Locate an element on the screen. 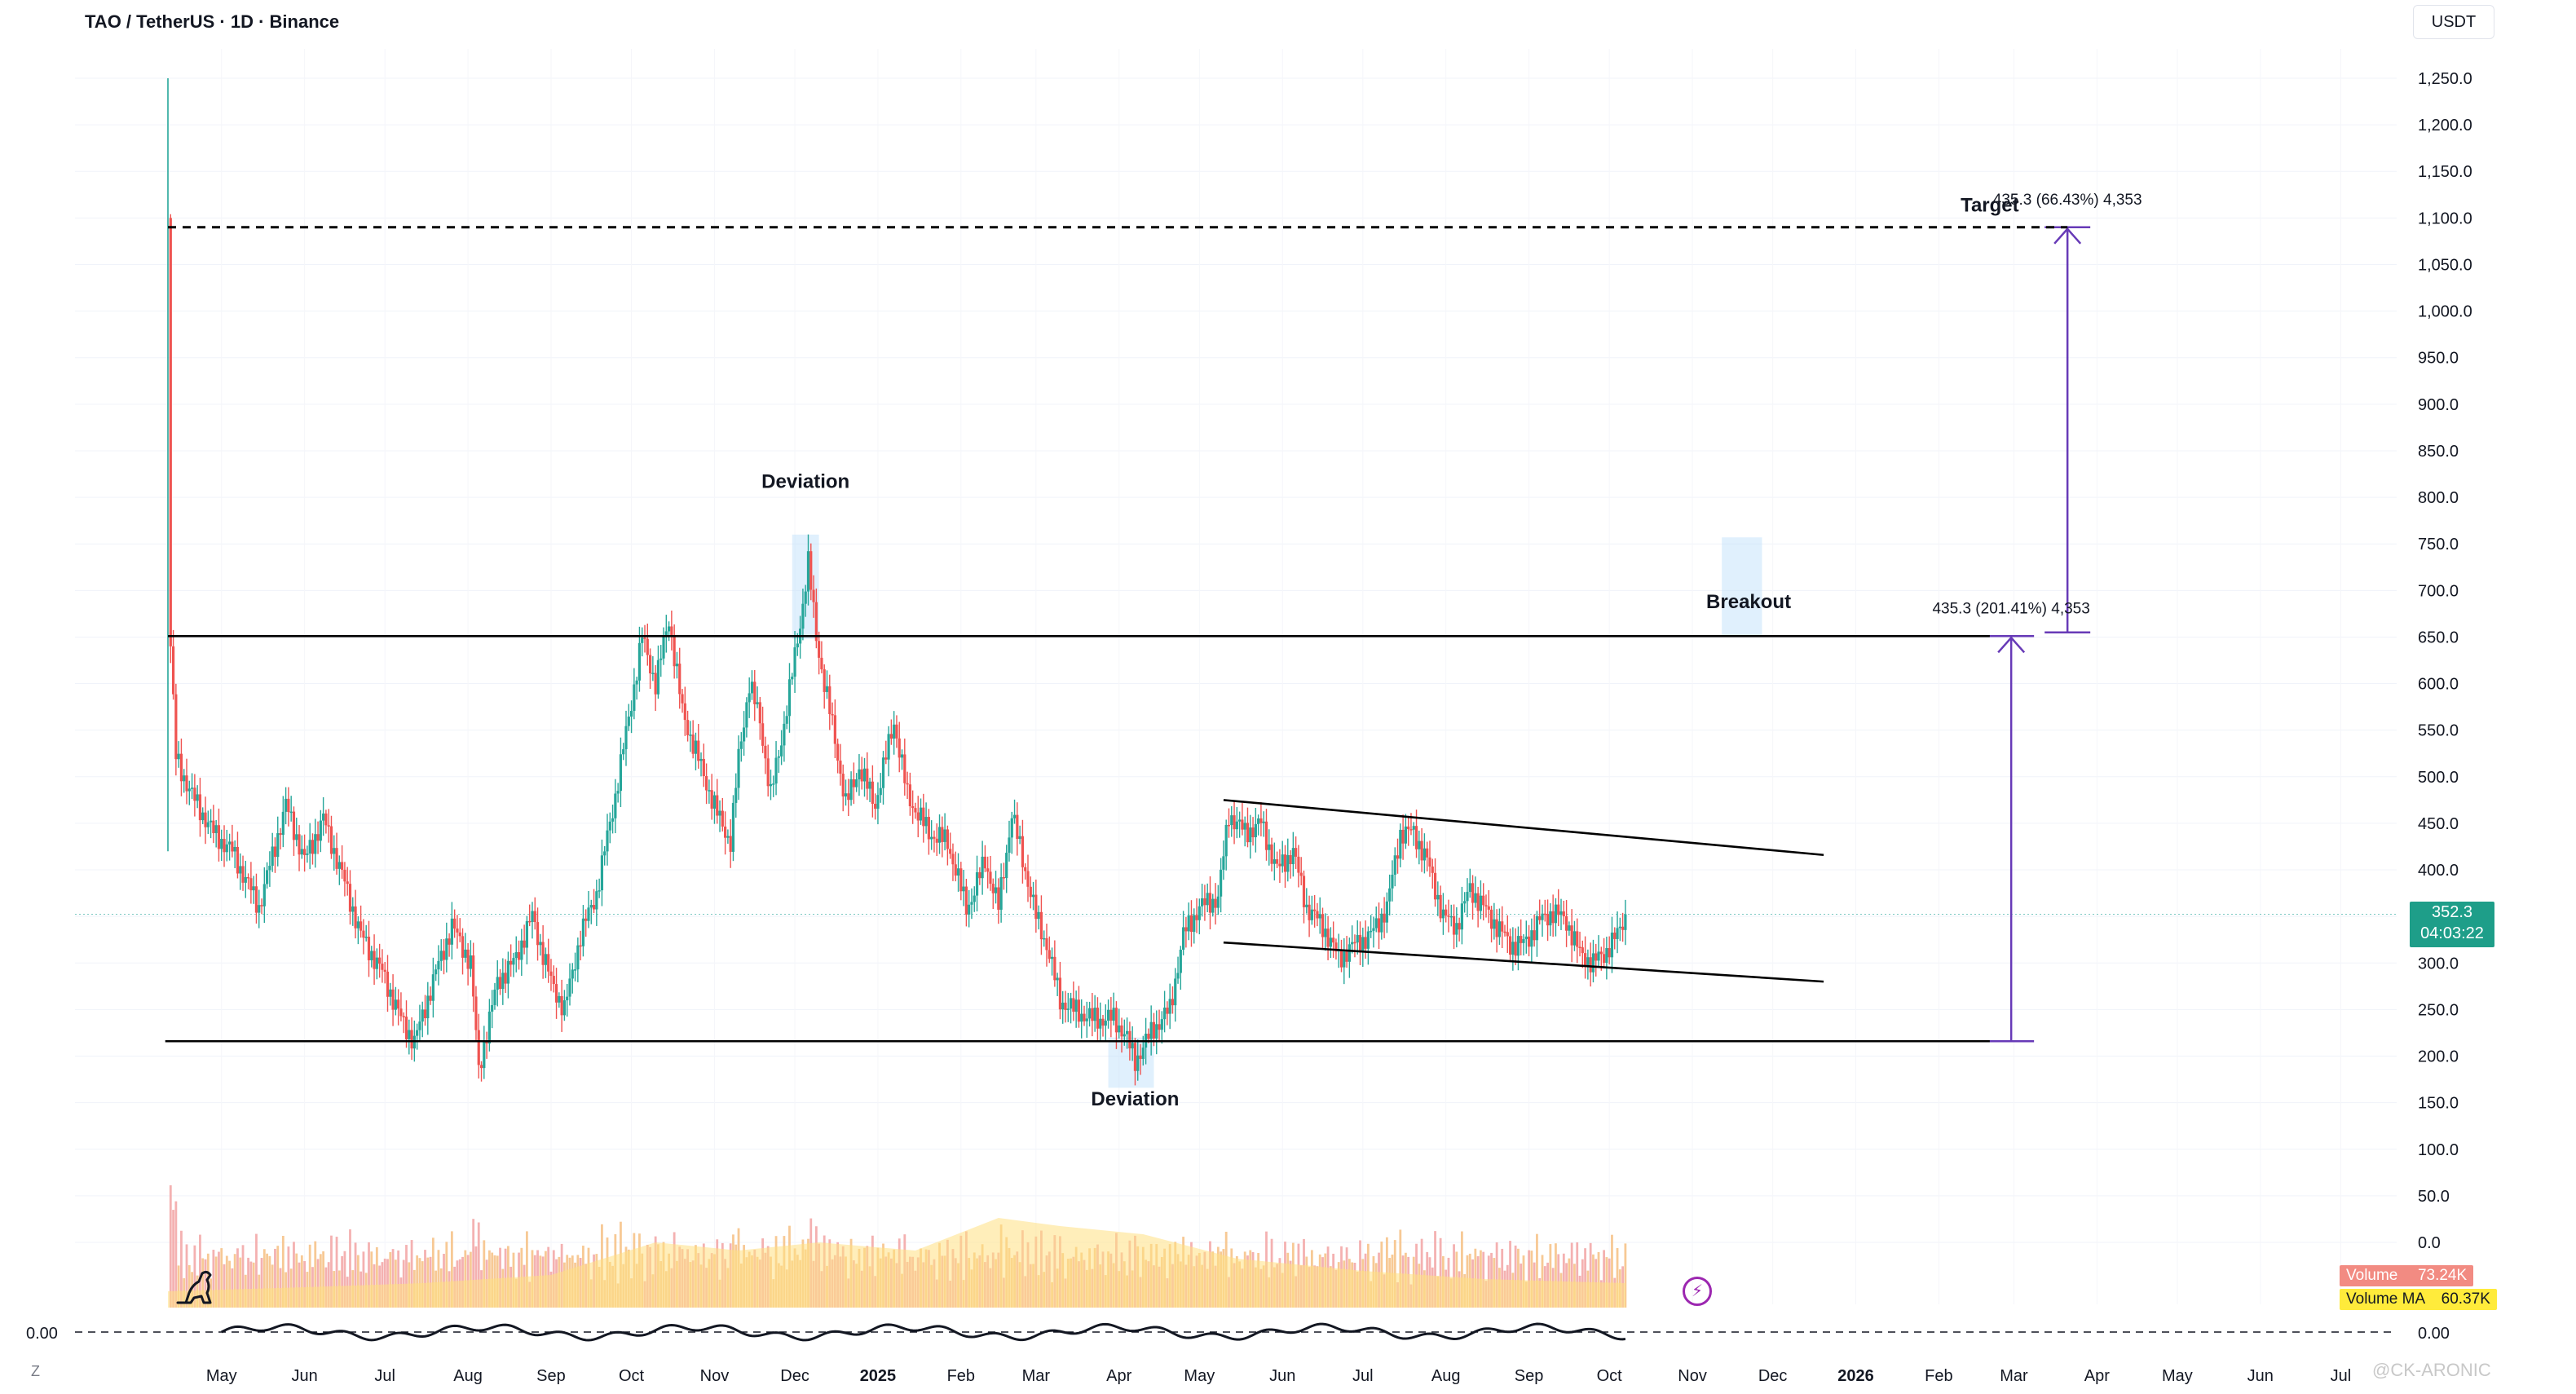  symbol-title: TAO / TetherUS · 1D · Binance is located at coordinates (212, 22).